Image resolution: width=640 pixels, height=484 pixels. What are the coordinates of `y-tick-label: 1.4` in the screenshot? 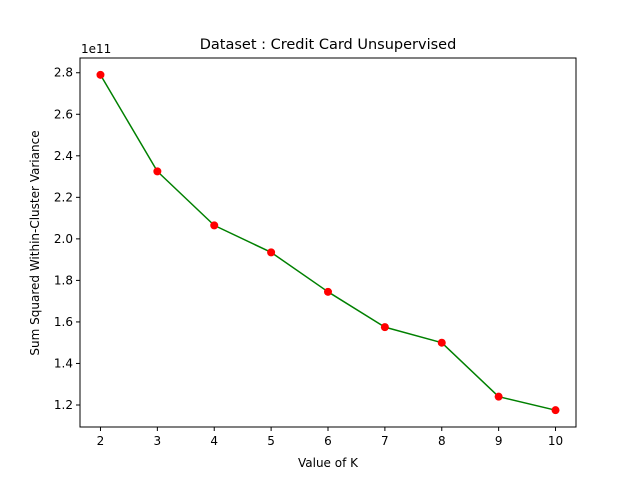 It's located at (63, 363).